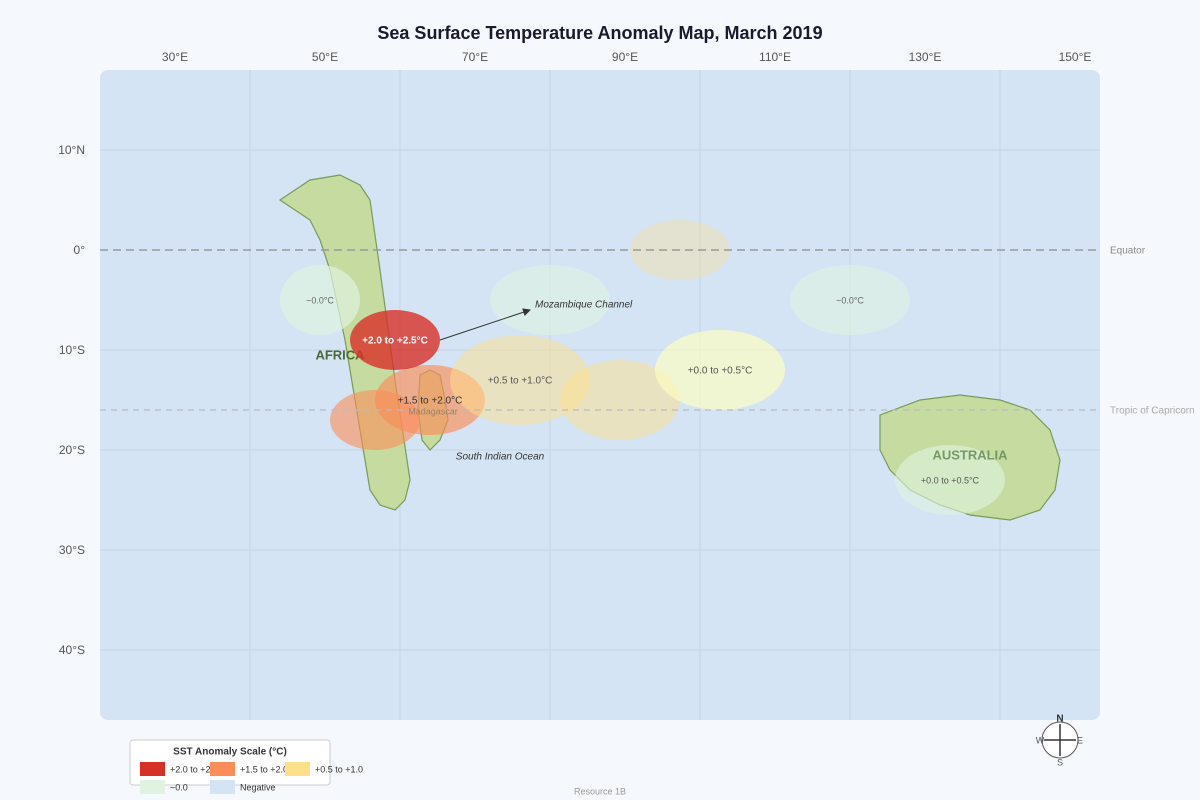  Describe the element at coordinates (325, 57) in the screenshot. I see `longitude-label: 50°E` at that location.